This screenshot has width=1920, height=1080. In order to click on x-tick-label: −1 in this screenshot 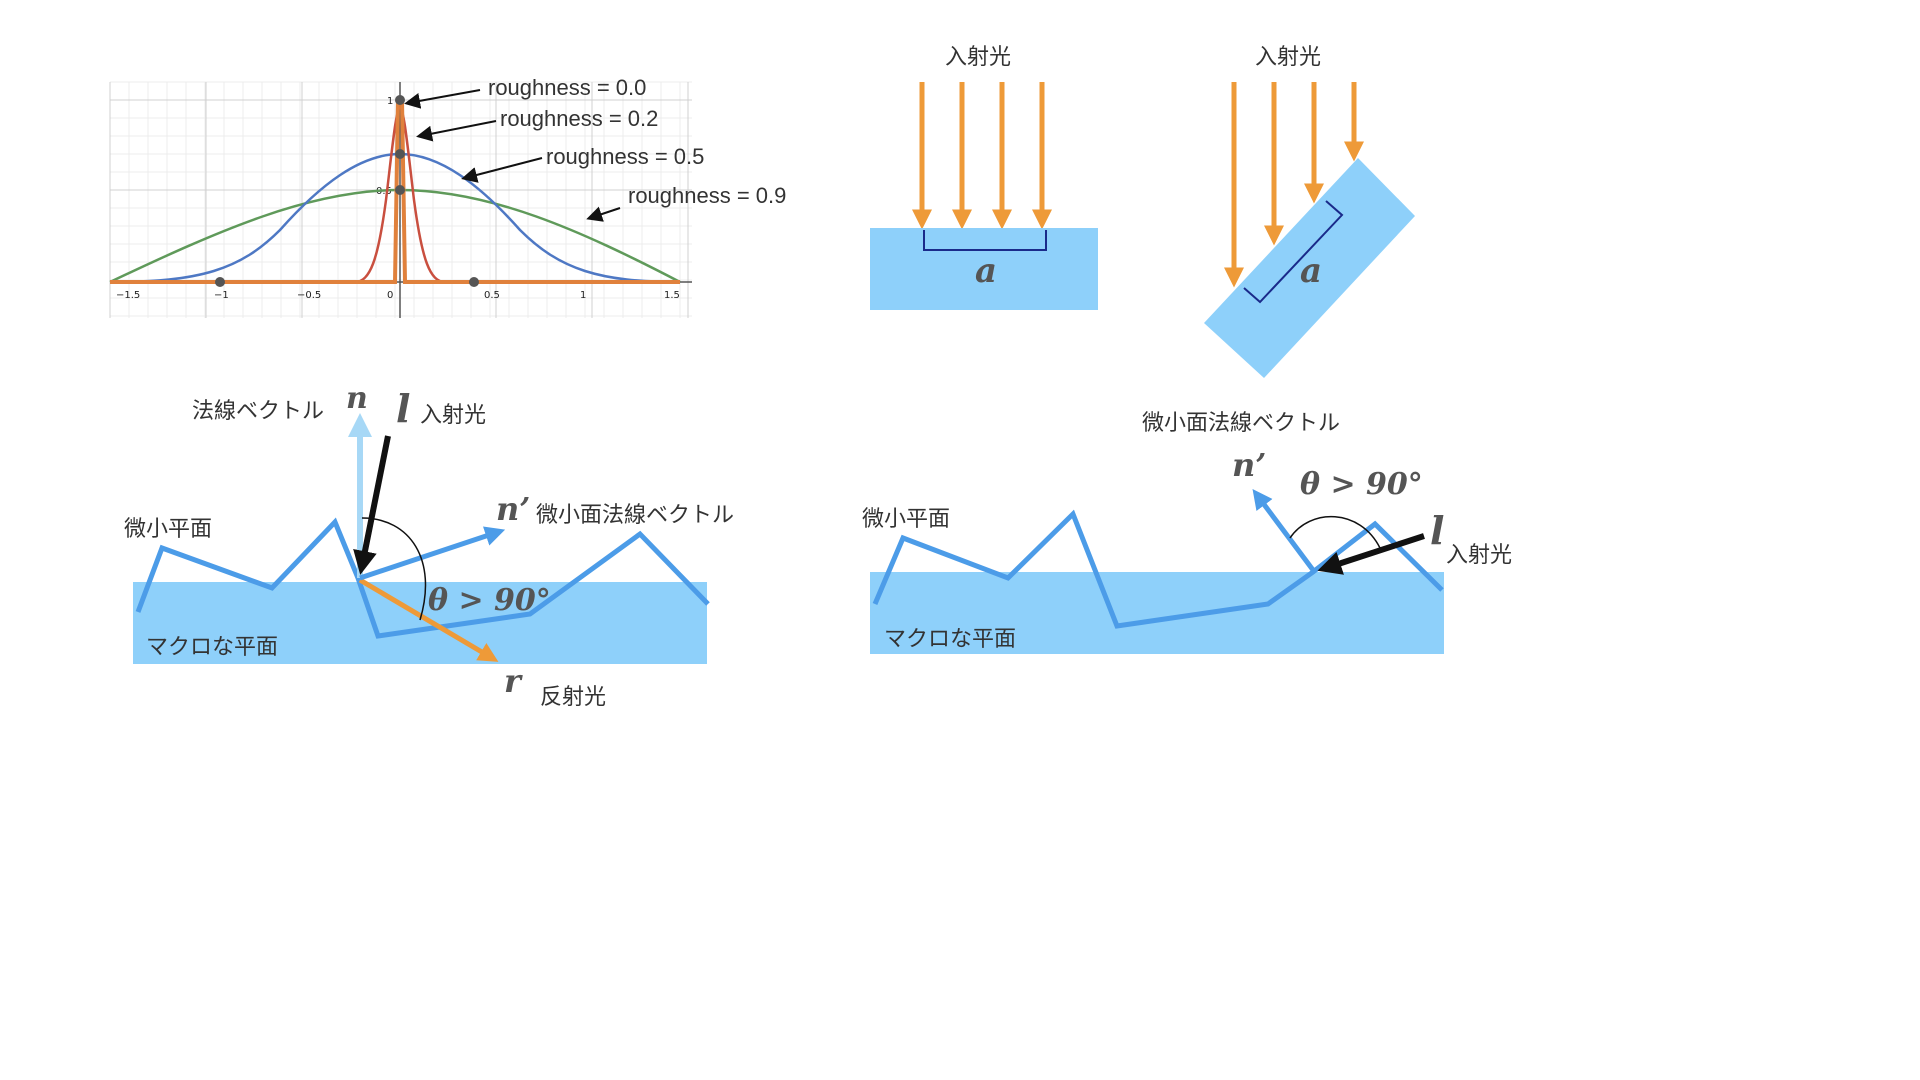, I will do `click(221, 295)`.